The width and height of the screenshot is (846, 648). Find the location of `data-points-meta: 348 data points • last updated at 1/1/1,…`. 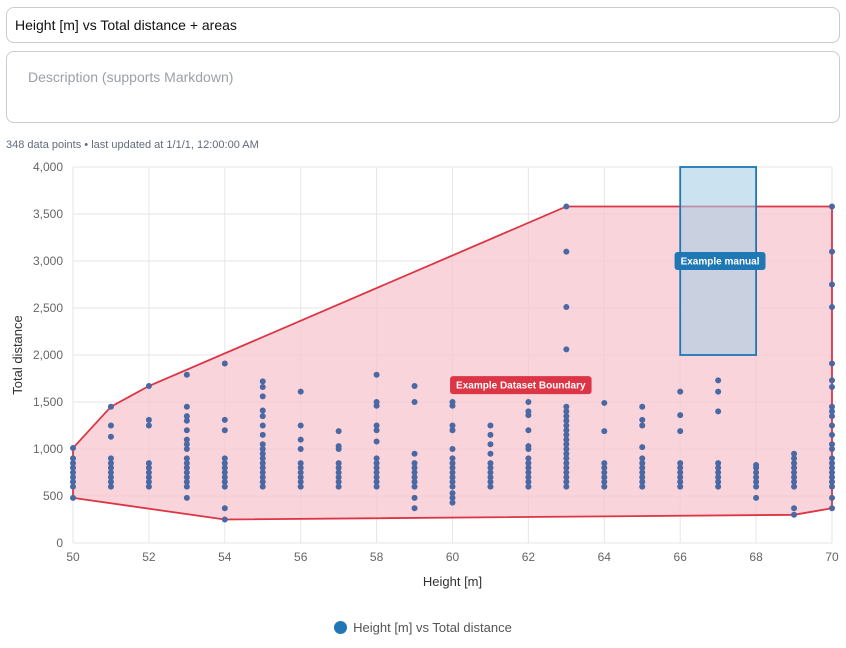

data-points-meta: 348 data points • last updated at 1/1/1,… is located at coordinates (132, 145).